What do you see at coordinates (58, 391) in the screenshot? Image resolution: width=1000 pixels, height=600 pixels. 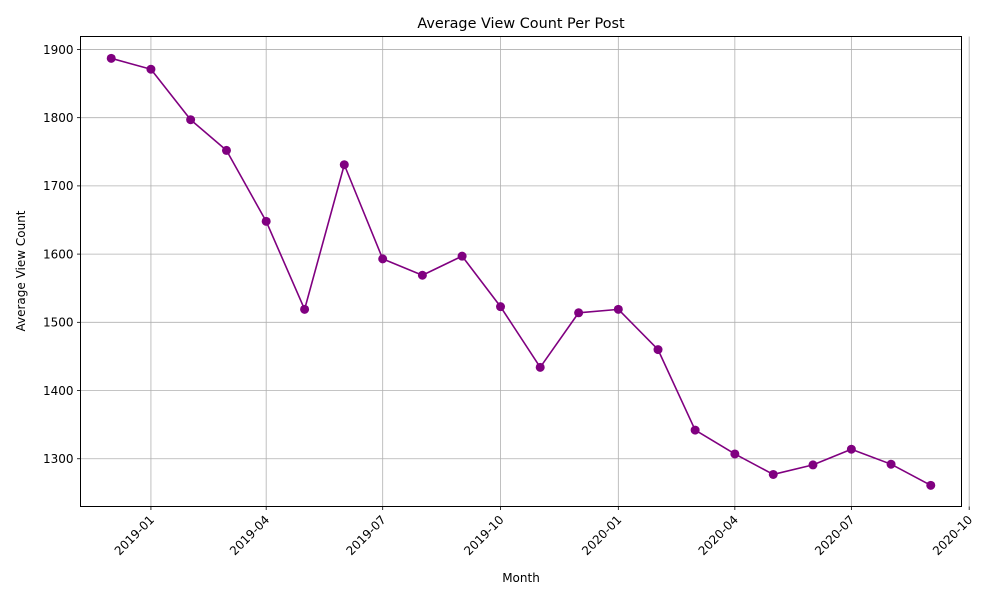 I see `y-tick-label: 1400` at bounding box center [58, 391].